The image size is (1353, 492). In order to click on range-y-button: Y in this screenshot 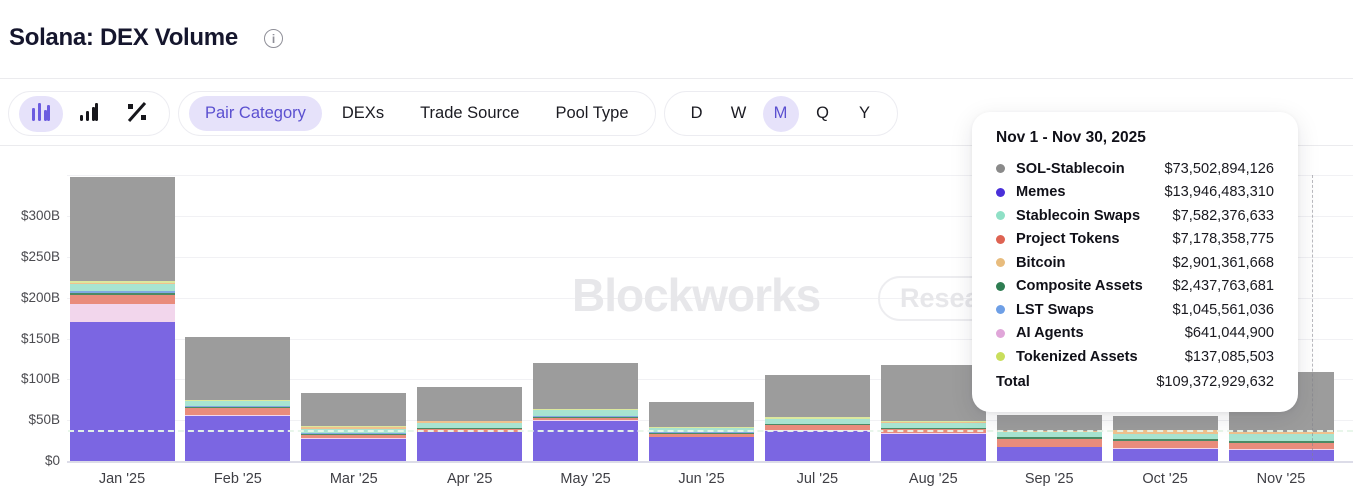, I will do `click(865, 114)`.